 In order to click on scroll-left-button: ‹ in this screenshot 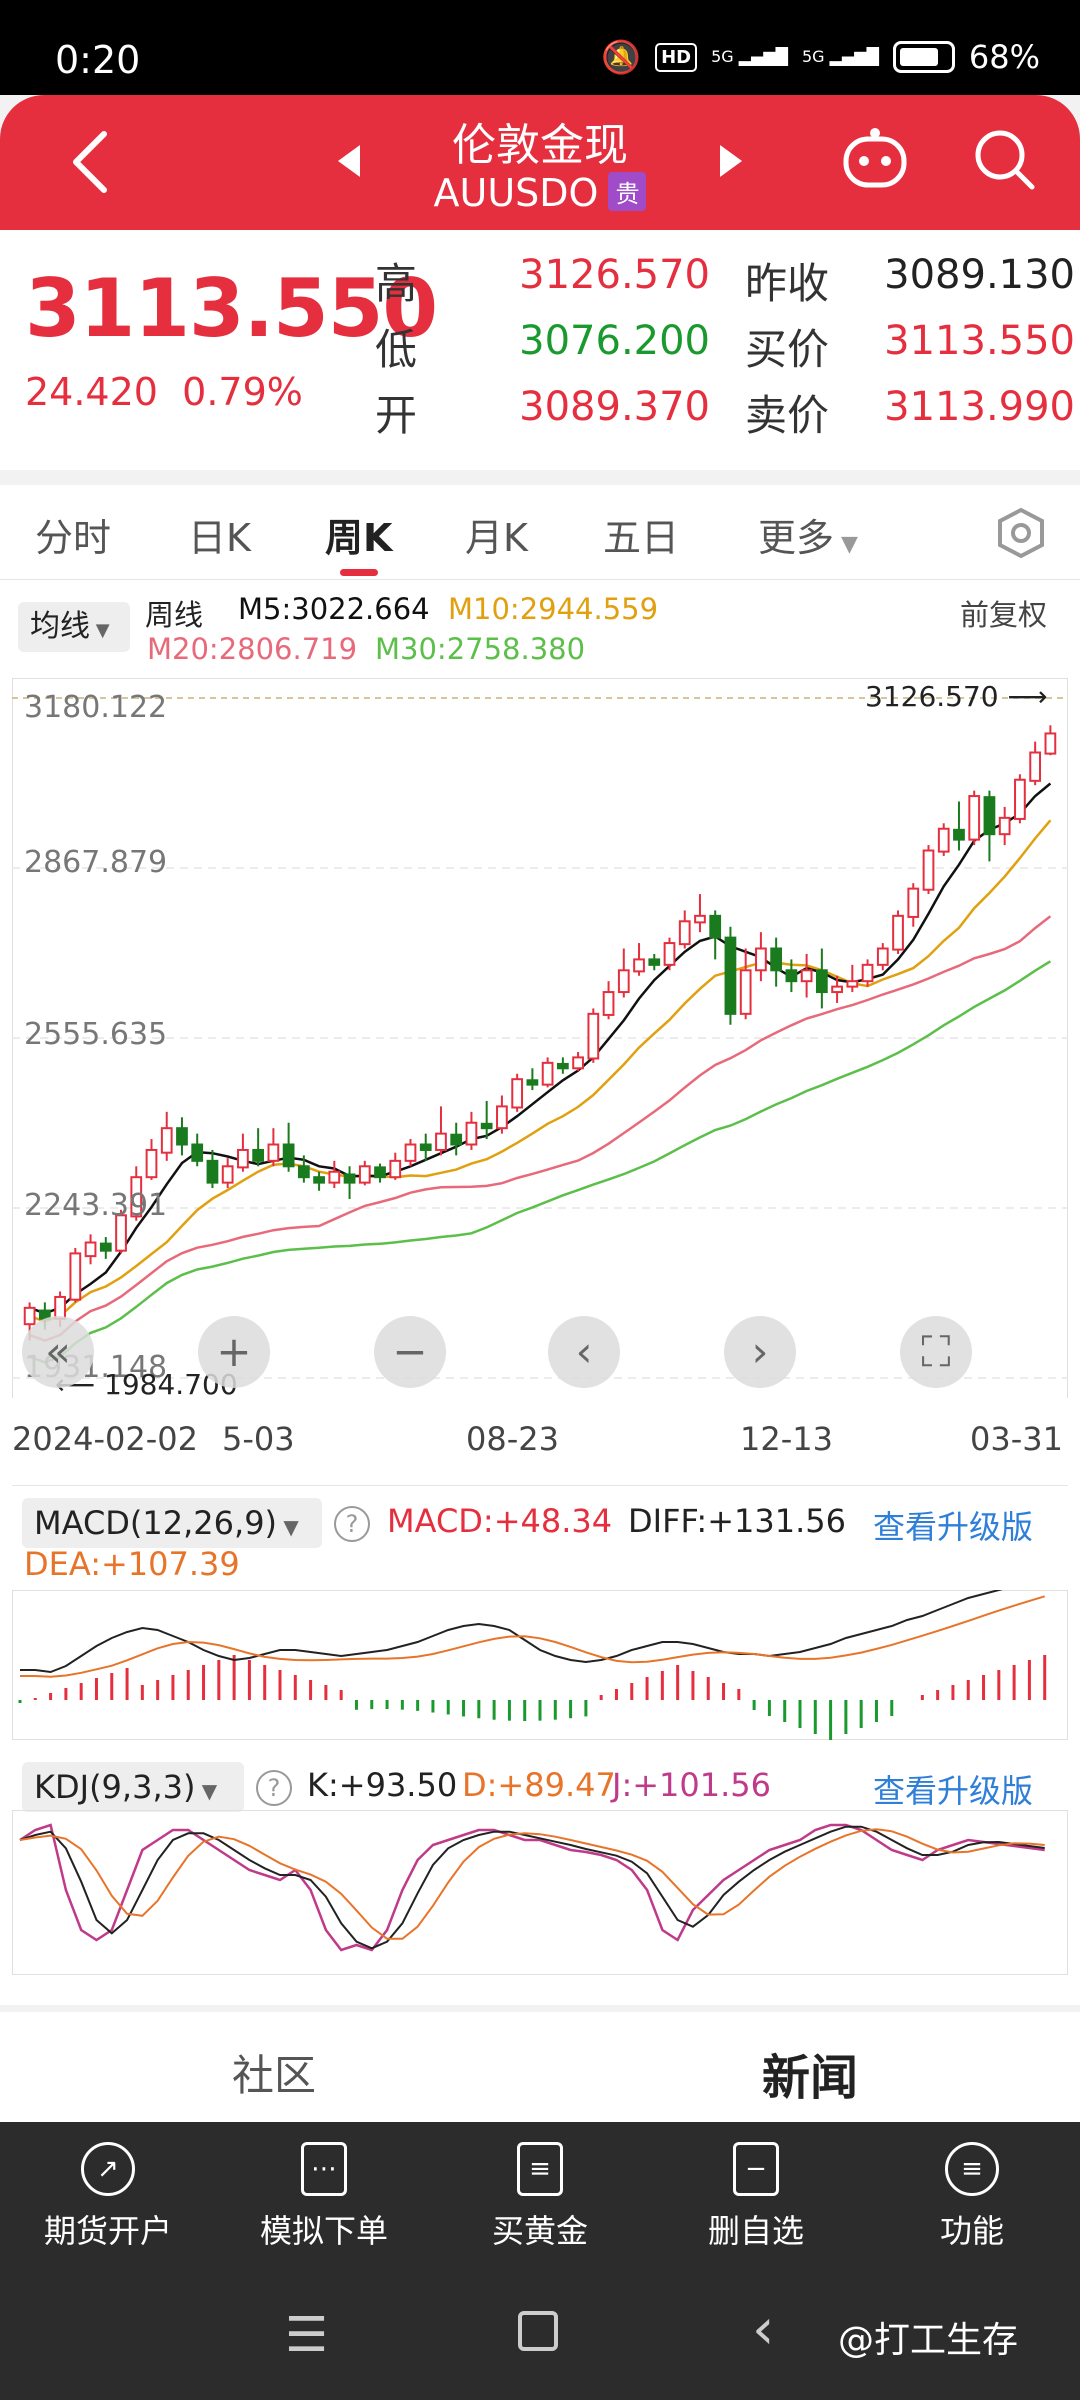, I will do `click(584, 1352)`.